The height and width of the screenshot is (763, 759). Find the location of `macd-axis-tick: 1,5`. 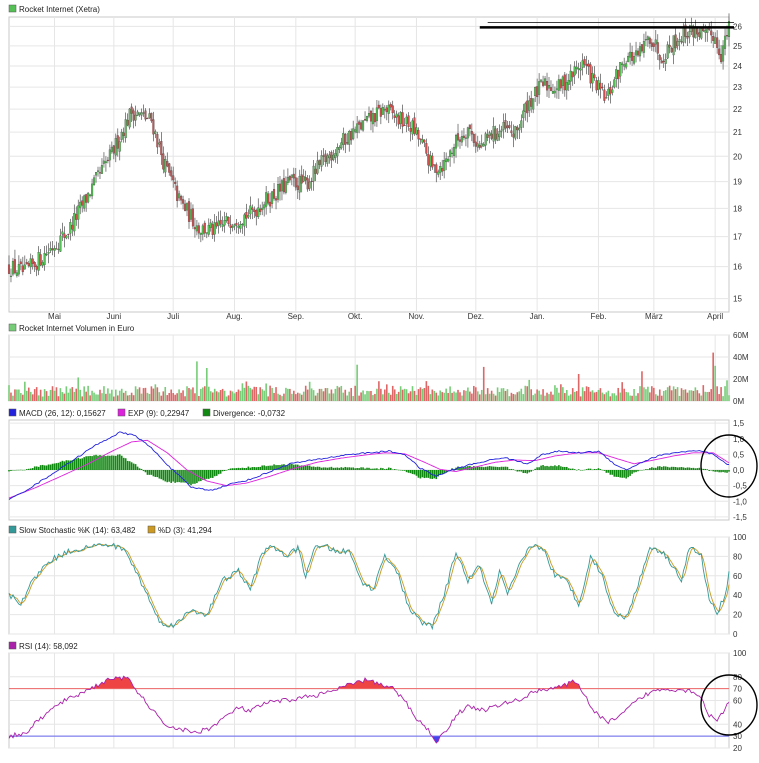

macd-axis-tick: 1,5 is located at coordinates (739, 423).